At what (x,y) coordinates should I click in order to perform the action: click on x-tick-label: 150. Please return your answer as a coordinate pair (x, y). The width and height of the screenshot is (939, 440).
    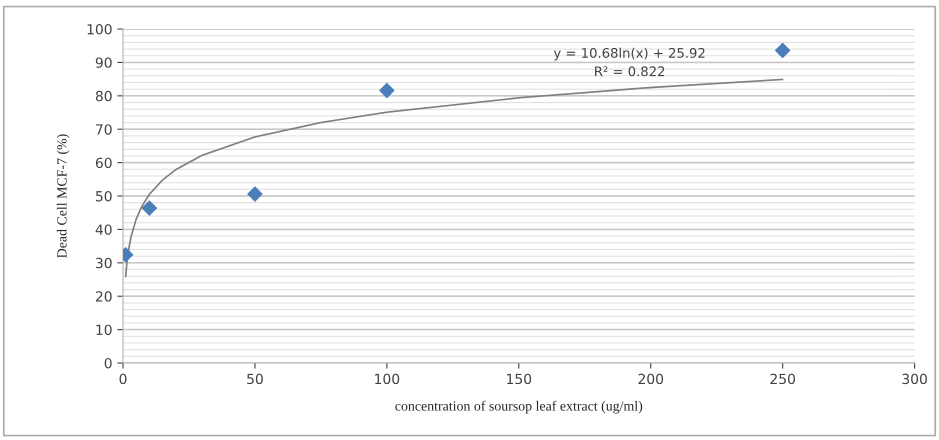
    Looking at the image, I should click on (519, 379).